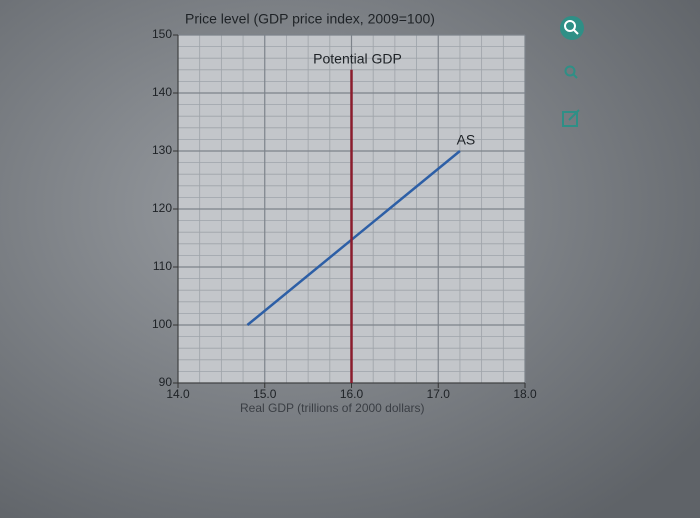 Image resolution: width=700 pixels, height=518 pixels. Describe the element at coordinates (162, 150) in the screenshot. I see `y-tick-label: 130` at that location.